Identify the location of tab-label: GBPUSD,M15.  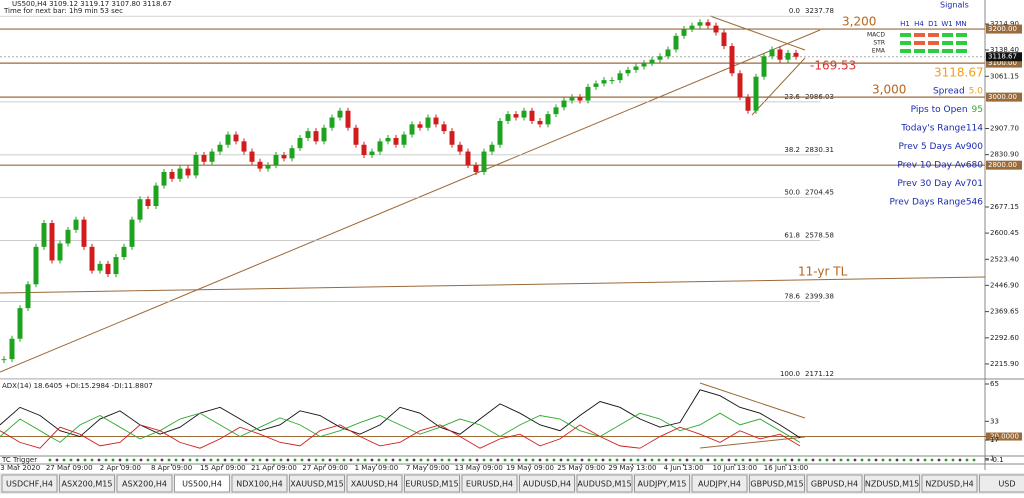
(776, 484).